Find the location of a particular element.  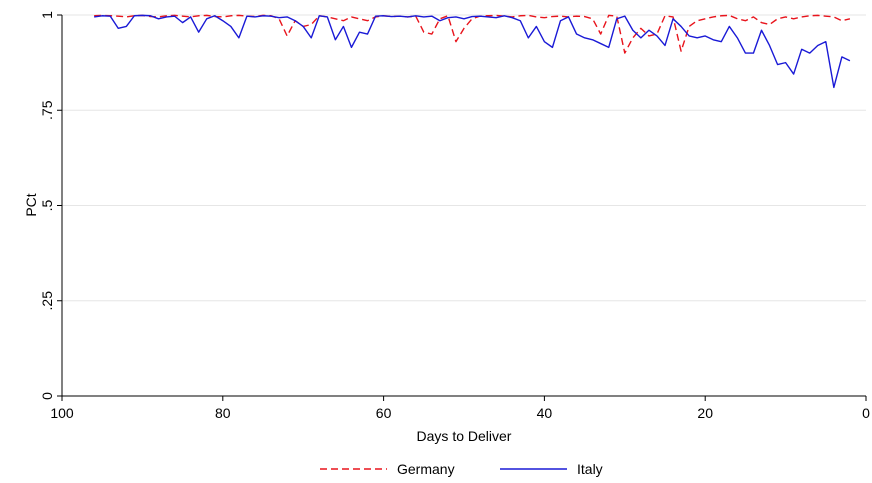

y-tick-label: .25 is located at coordinates (47, 301).